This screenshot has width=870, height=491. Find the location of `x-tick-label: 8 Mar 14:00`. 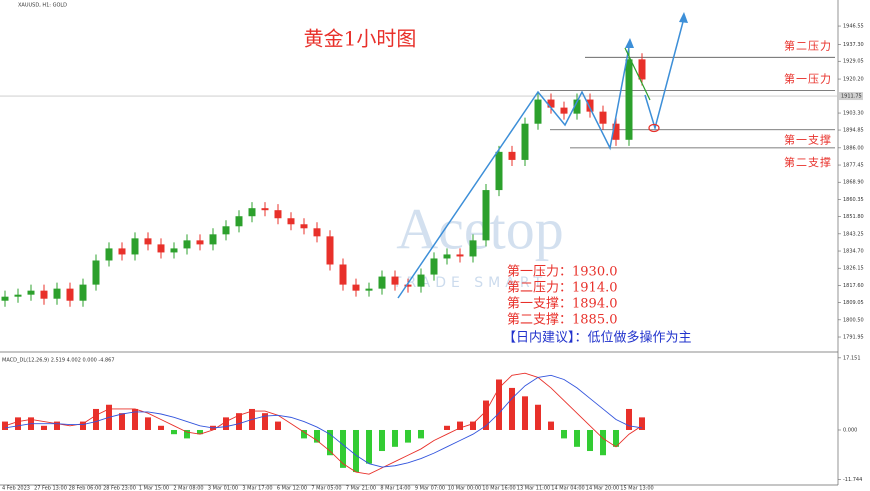

x-tick-label: 8 Mar 14:00 is located at coordinates (395, 488).